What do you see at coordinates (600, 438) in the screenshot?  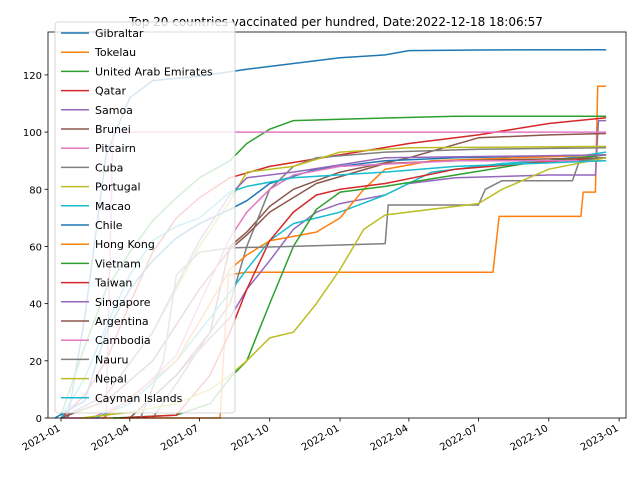 I see `x-tick-label: 2023-01` at bounding box center [600, 438].